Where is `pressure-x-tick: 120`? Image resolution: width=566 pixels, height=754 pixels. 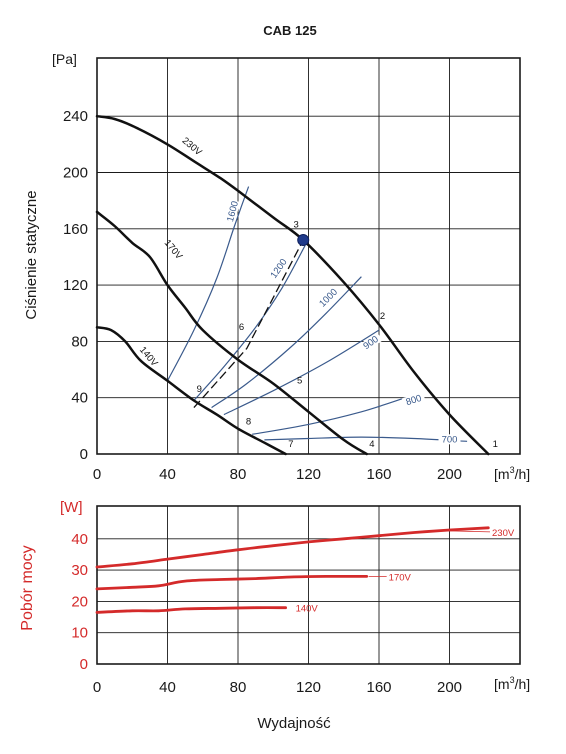 pressure-x-tick: 120 is located at coordinates (308, 474).